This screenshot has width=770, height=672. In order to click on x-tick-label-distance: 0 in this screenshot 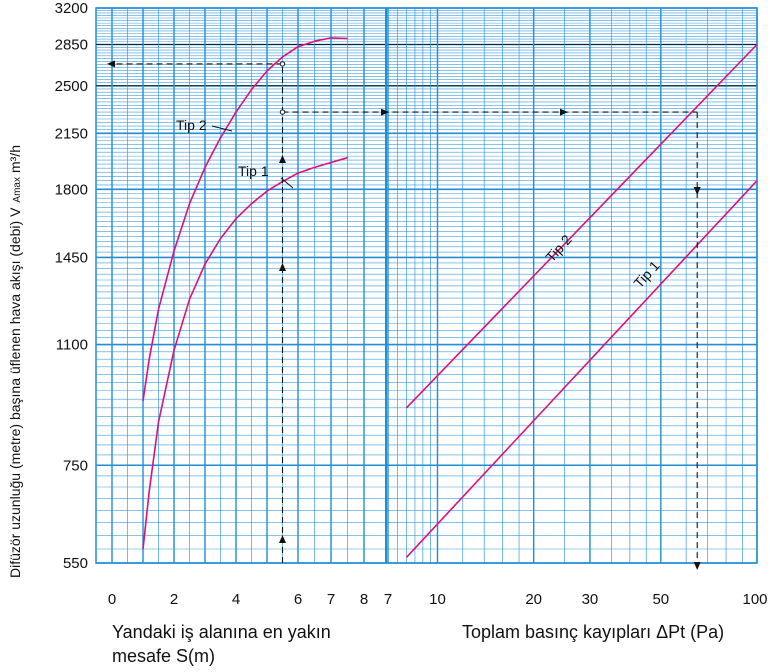, I will do `click(112, 599)`.